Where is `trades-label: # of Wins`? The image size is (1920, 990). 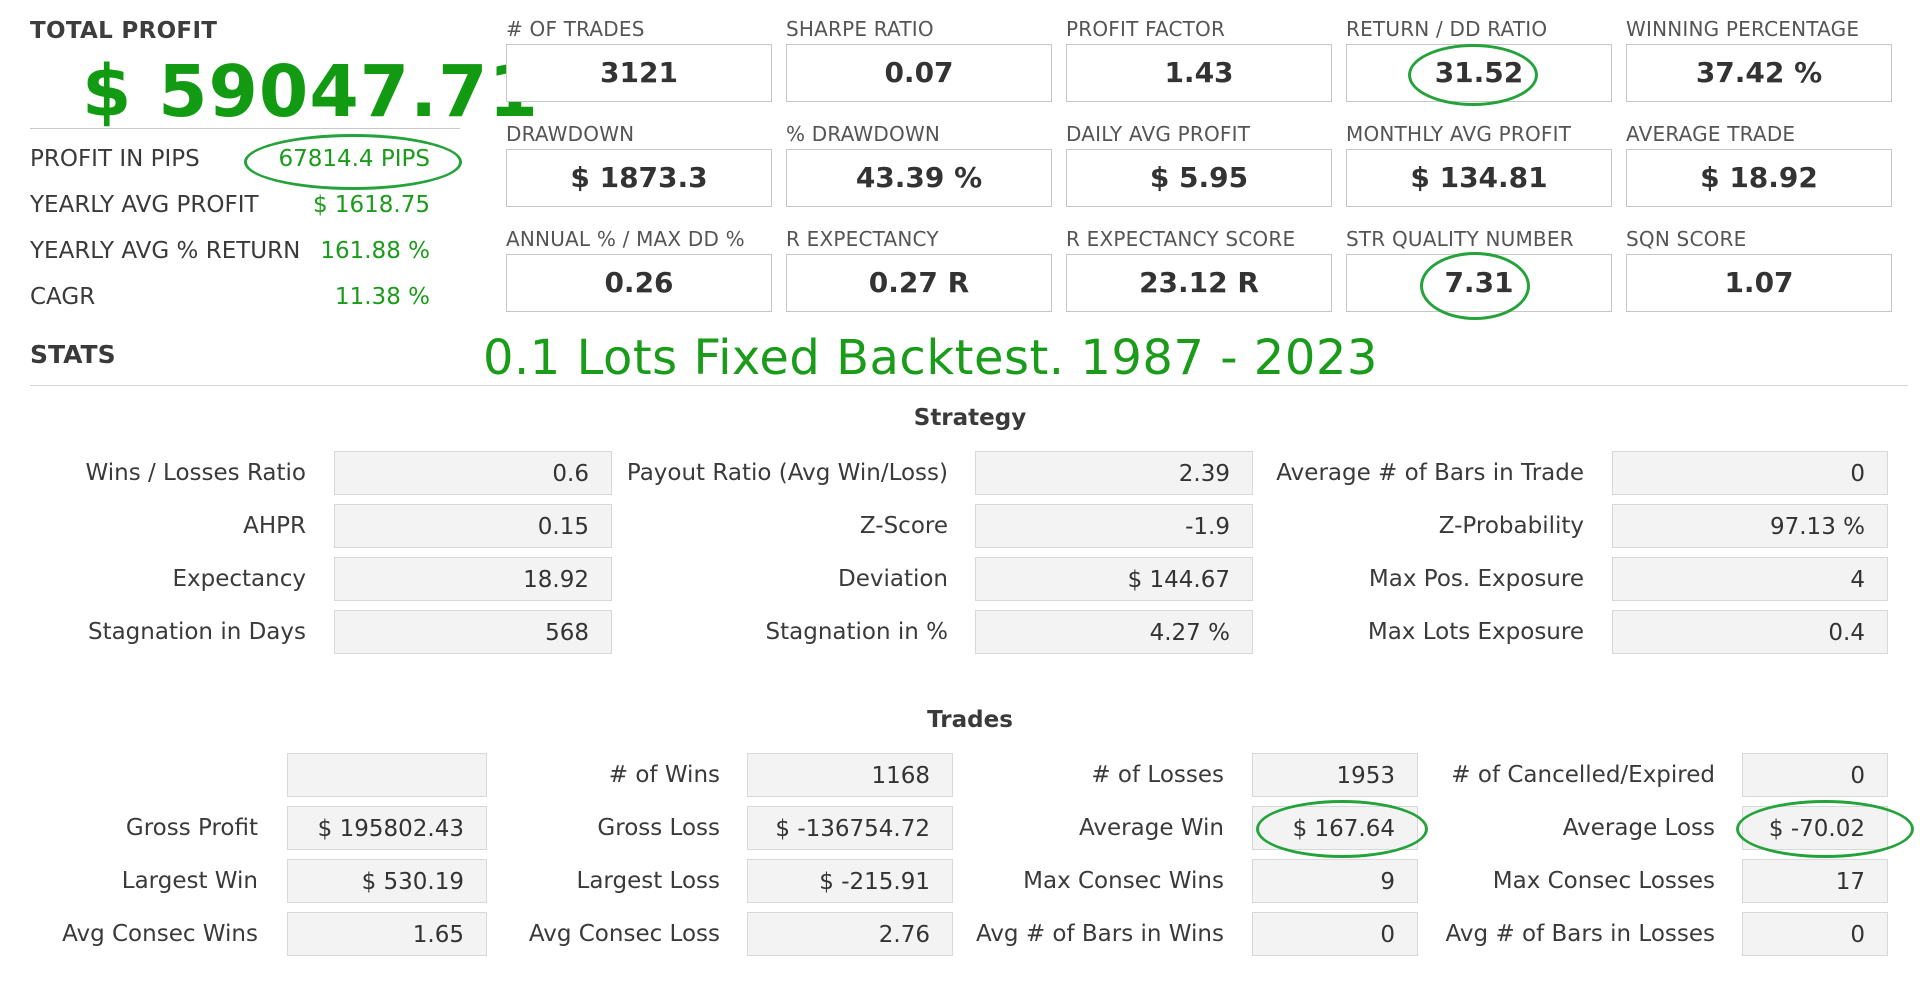 trades-label: # of Wins is located at coordinates (664, 775).